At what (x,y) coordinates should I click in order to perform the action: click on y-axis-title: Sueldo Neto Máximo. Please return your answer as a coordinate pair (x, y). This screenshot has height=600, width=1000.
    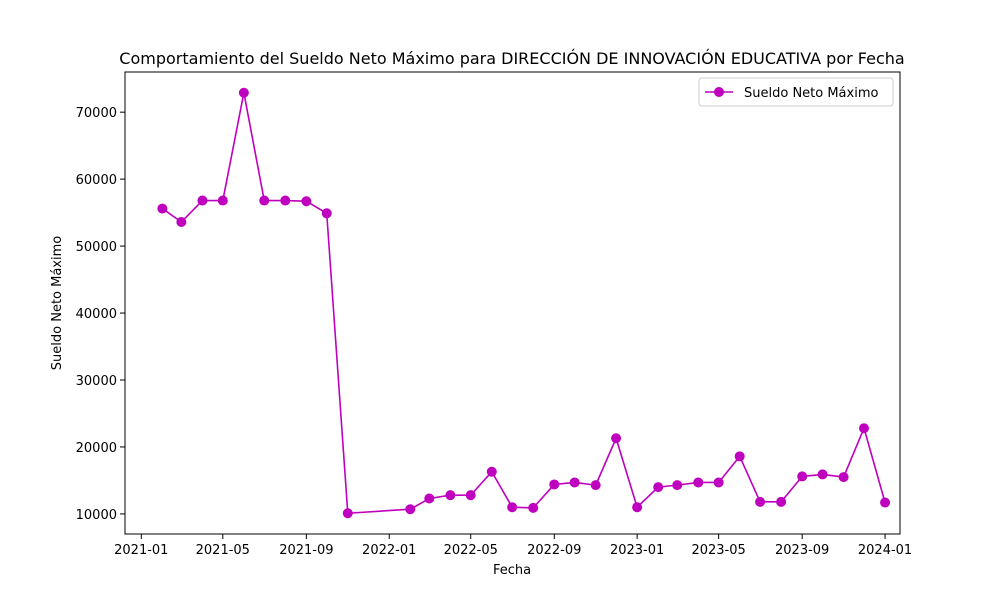
    Looking at the image, I should click on (57, 303).